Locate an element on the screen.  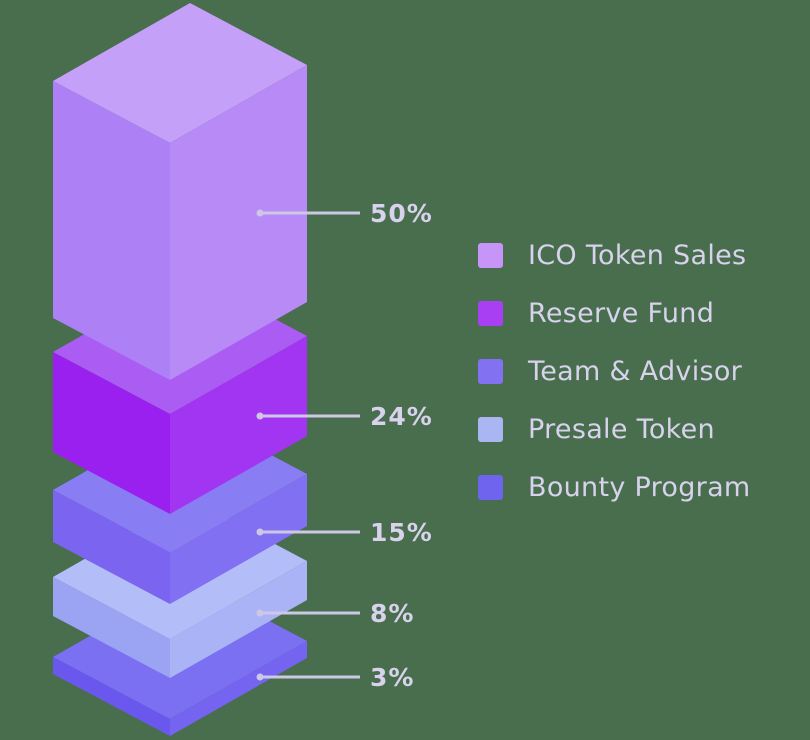
percent-label-ico-token-sales: 50% is located at coordinates (401, 213).